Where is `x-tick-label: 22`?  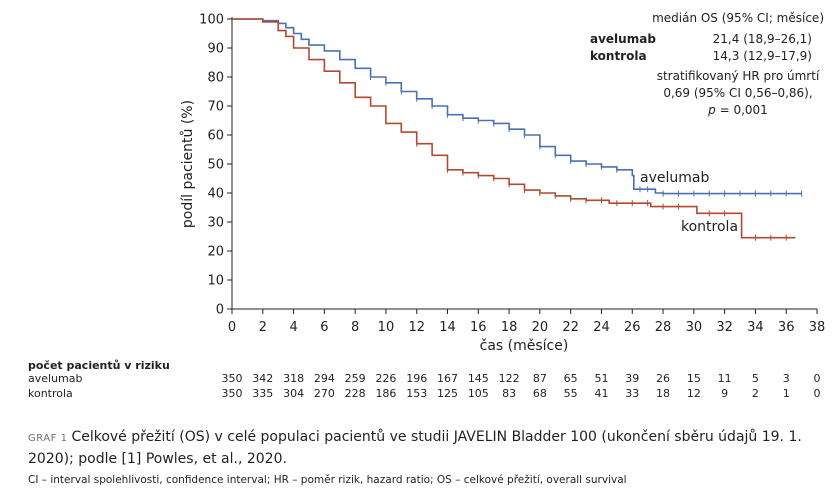 x-tick-label: 22 is located at coordinates (570, 327).